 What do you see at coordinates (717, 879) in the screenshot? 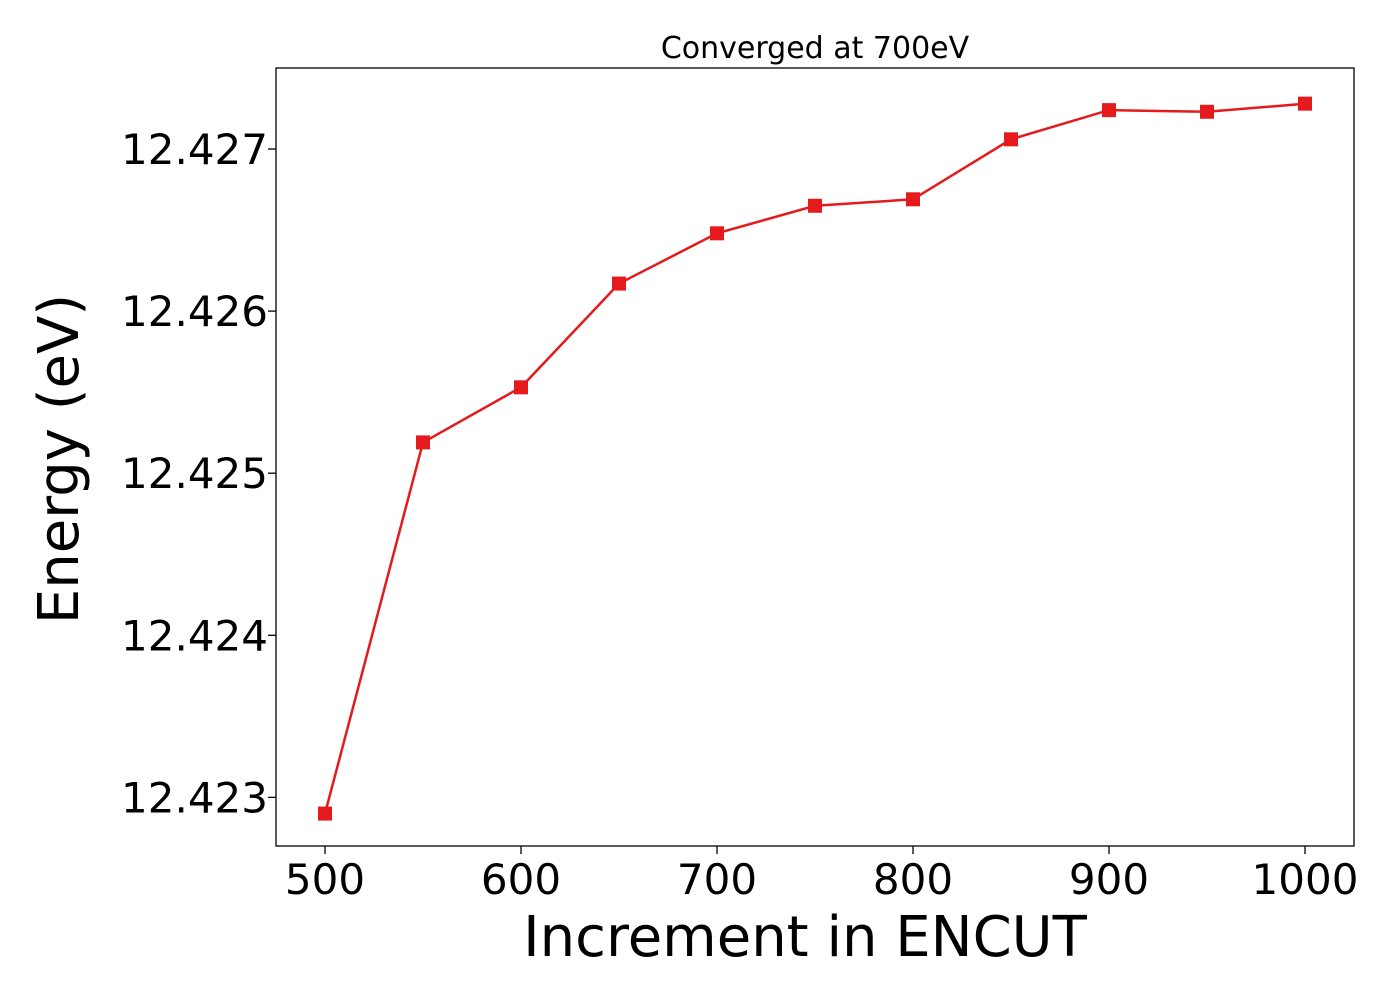
I see `x-tick-label-700: 700` at bounding box center [717, 879].